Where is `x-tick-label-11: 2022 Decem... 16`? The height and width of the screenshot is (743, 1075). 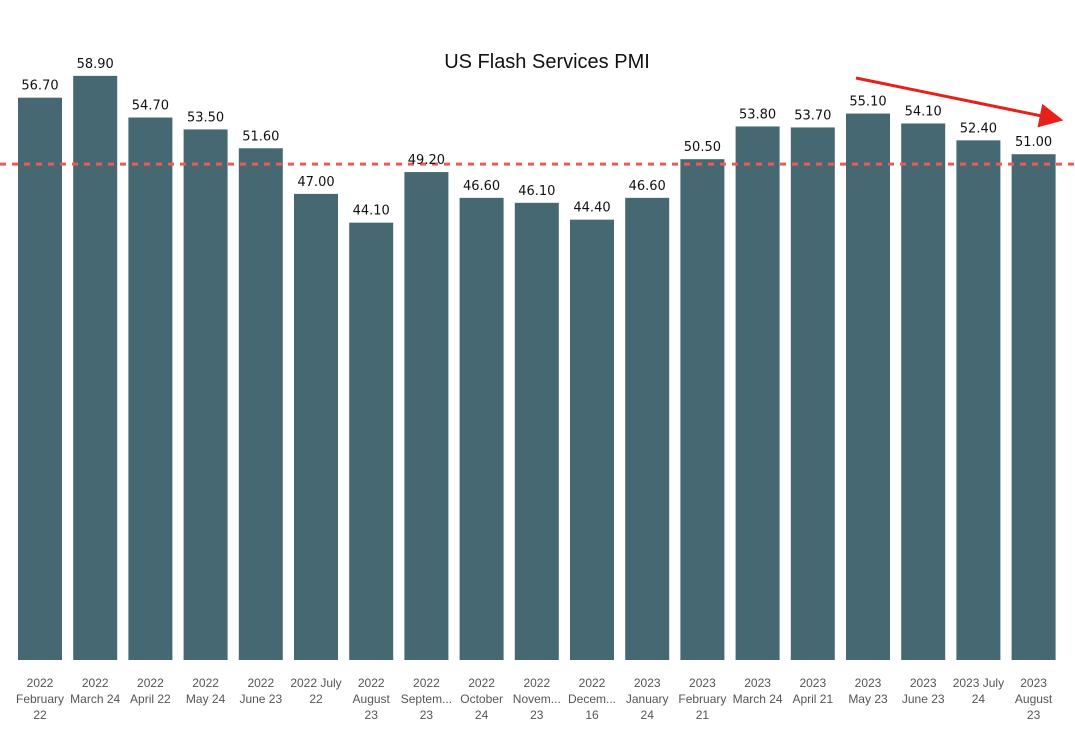 x-tick-label-11: 2022 Decem... 16 is located at coordinates (592, 699).